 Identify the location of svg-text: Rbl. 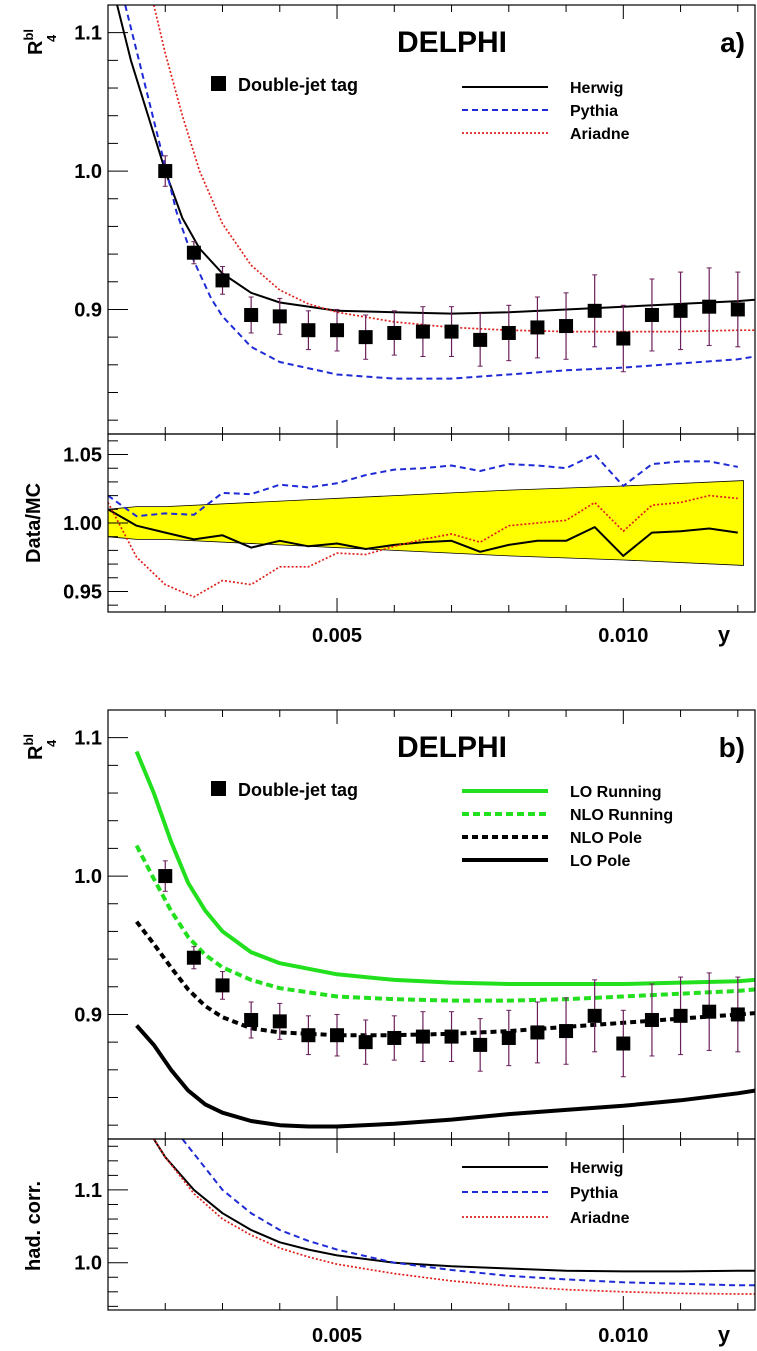
(34, 747).